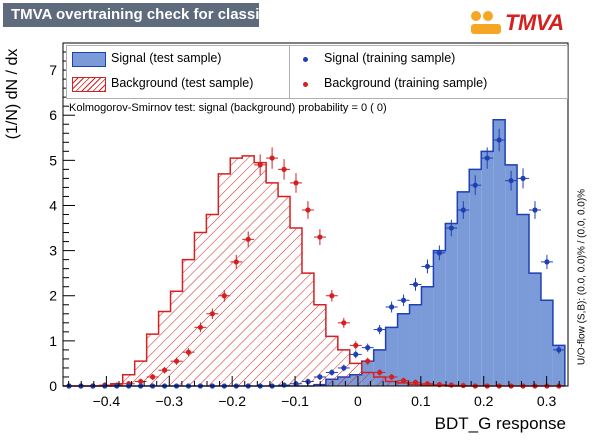 The image size is (596, 440). Describe the element at coordinates (534, 22) in the screenshot. I see `tmva-logo-text: TMVA` at that location.